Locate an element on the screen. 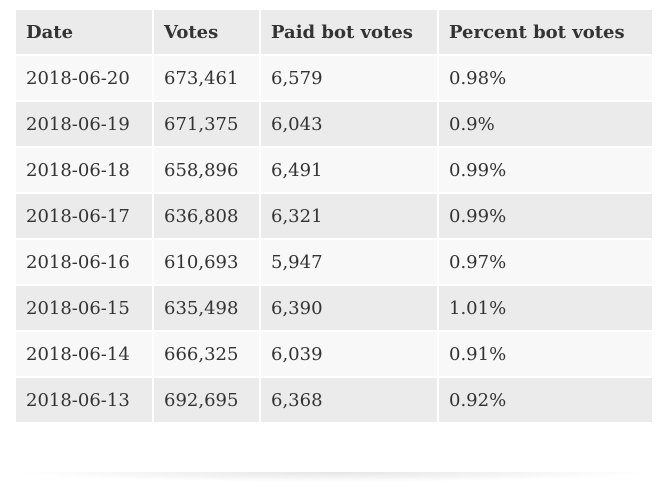 This screenshot has width=663, height=491. header-date: Date is located at coordinates (84, 32).